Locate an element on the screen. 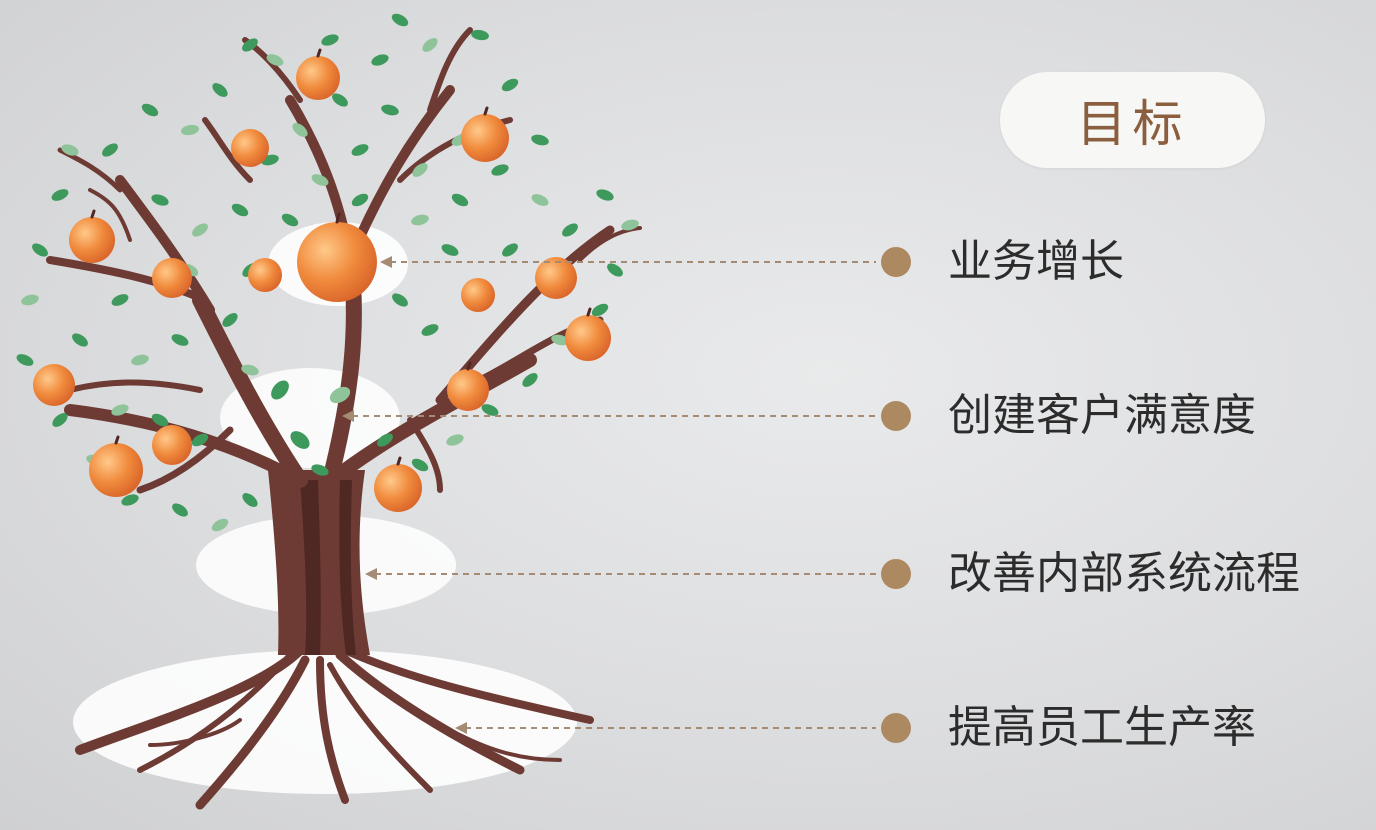 The height and width of the screenshot is (830, 1376). goal-label-business-growth: 业务增长 is located at coordinates (1036, 261).